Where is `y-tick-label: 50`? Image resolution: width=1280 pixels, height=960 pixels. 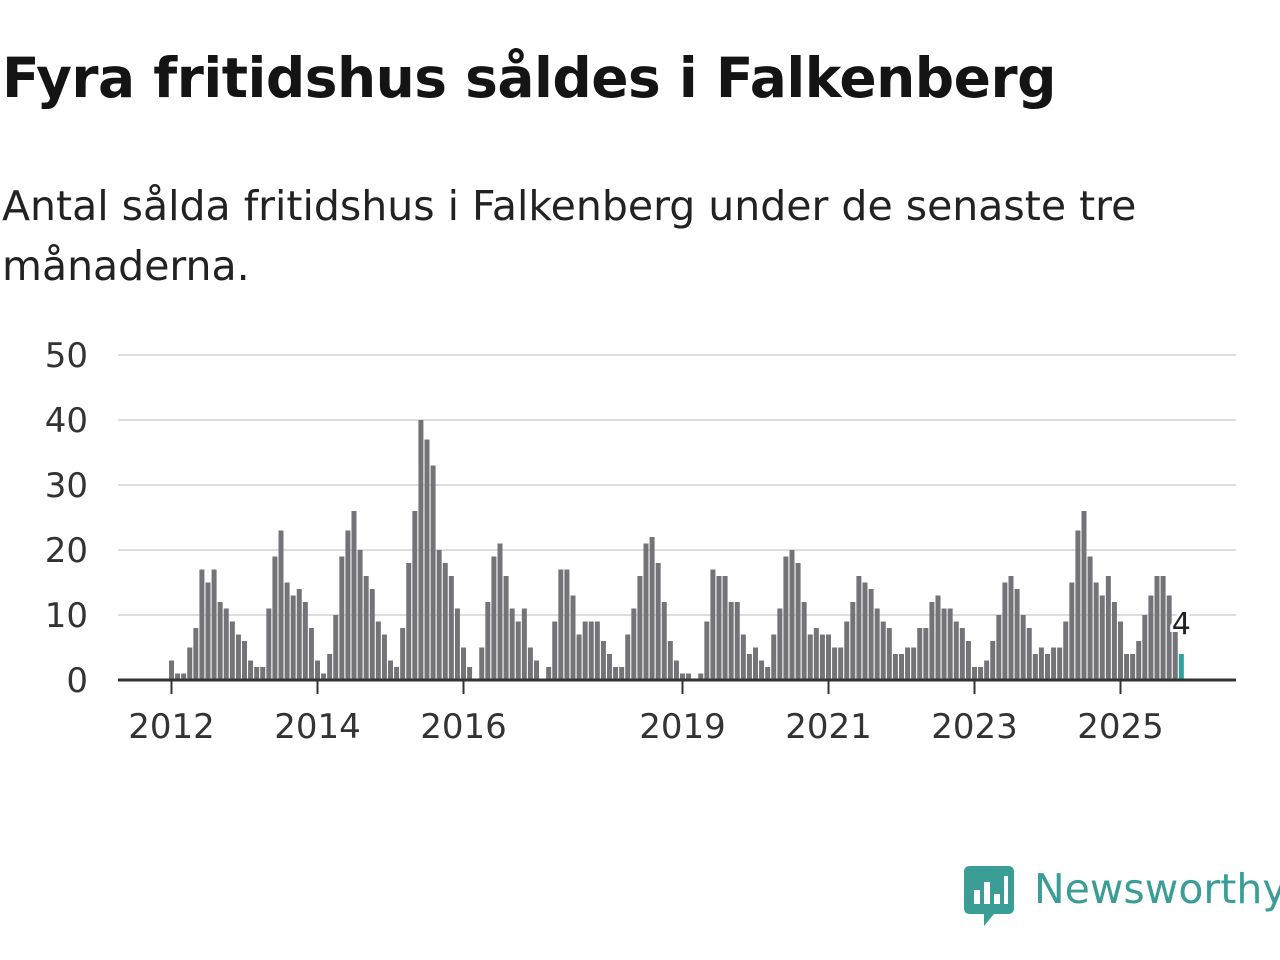
y-tick-label: 50 is located at coordinates (66, 356).